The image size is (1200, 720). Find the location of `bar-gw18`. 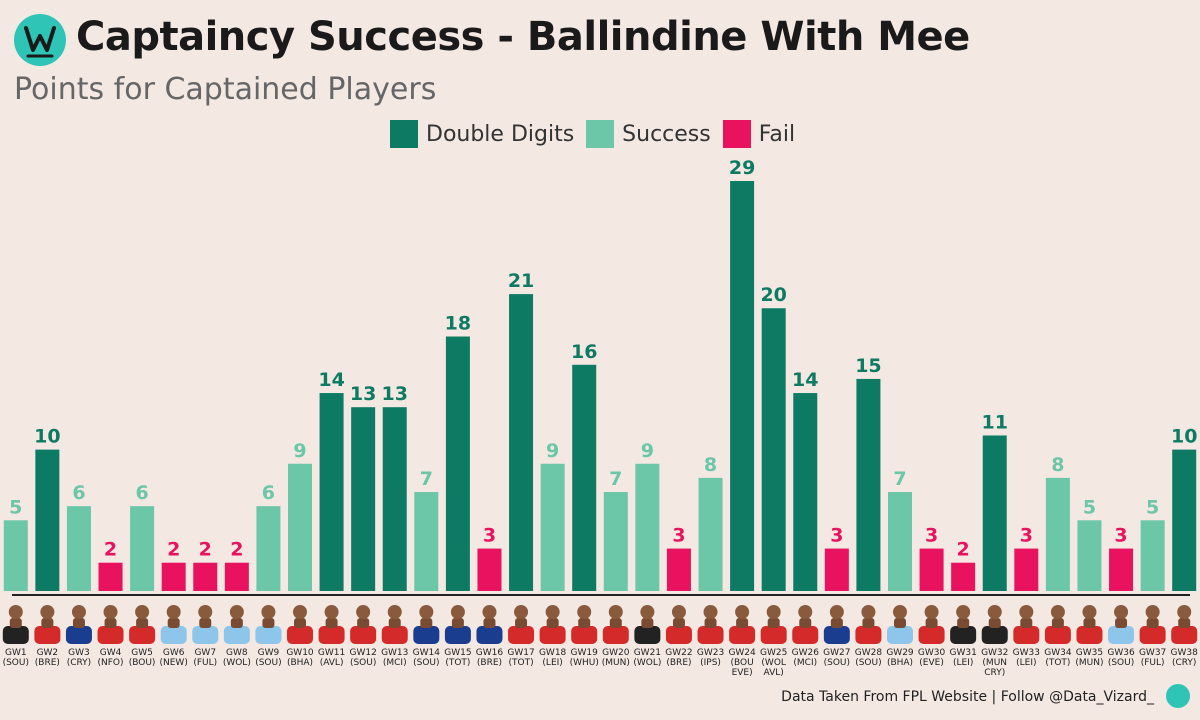

bar-gw18 is located at coordinates (552, 527).